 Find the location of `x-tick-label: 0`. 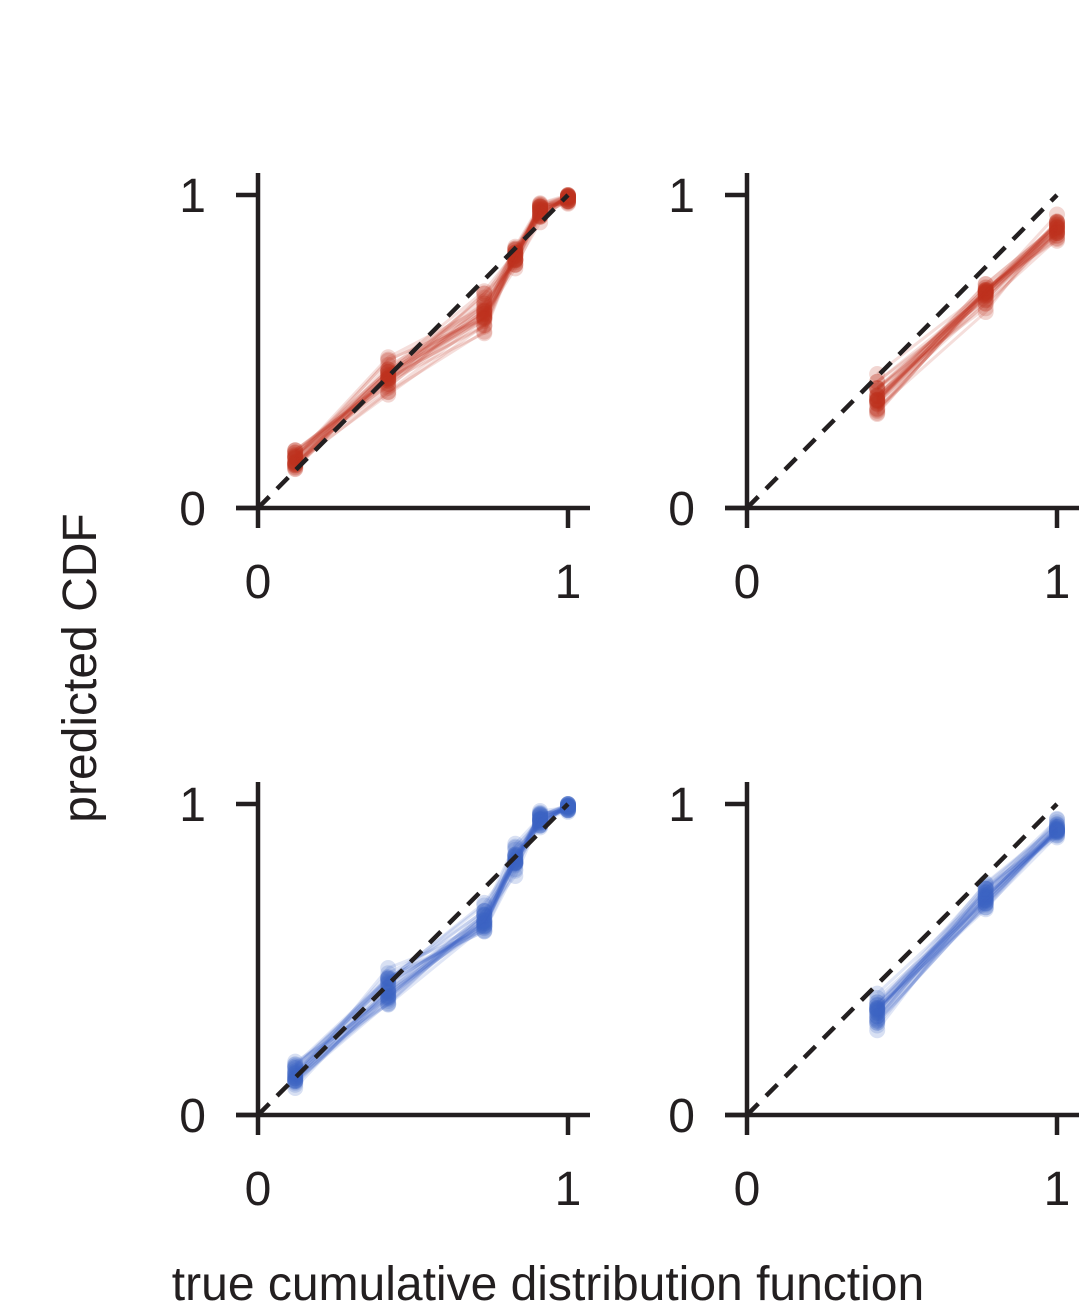

x-tick-label: 0 is located at coordinates (747, 582).